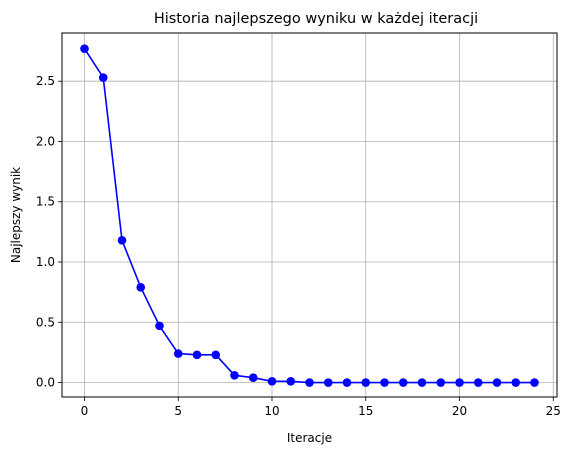 The height and width of the screenshot is (455, 572). I want to click on y-tick-label: 0.5, so click(45, 322).